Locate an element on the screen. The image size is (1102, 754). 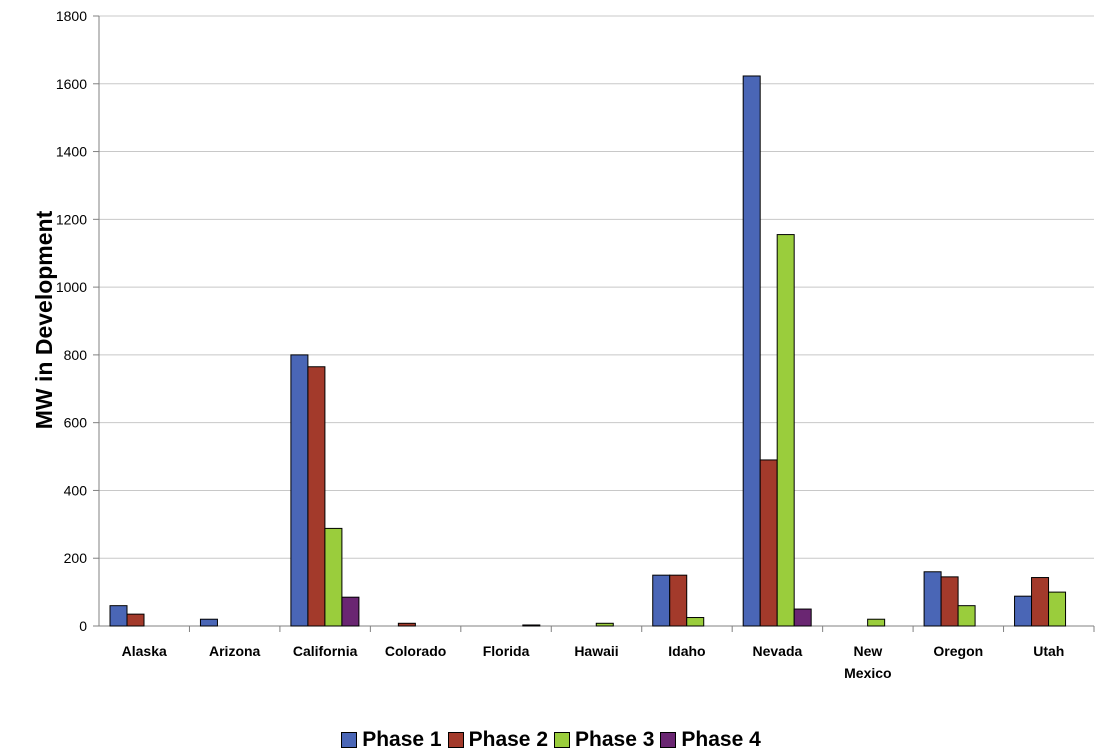
x-tick-label: Colorado is located at coordinates (415, 651).